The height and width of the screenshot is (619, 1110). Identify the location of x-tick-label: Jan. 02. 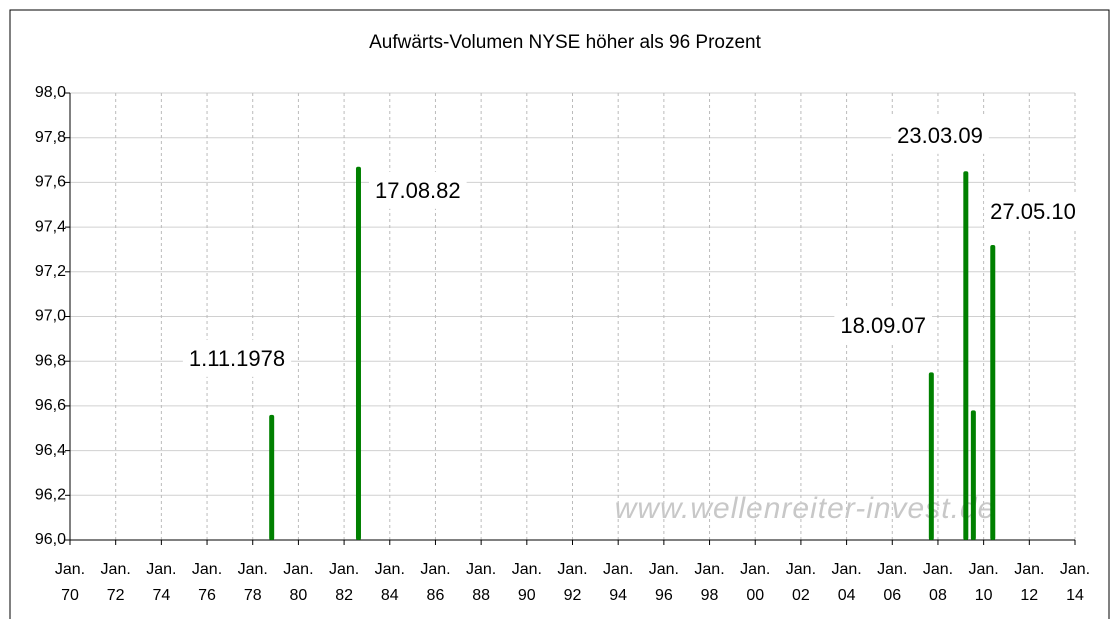
(801, 582).